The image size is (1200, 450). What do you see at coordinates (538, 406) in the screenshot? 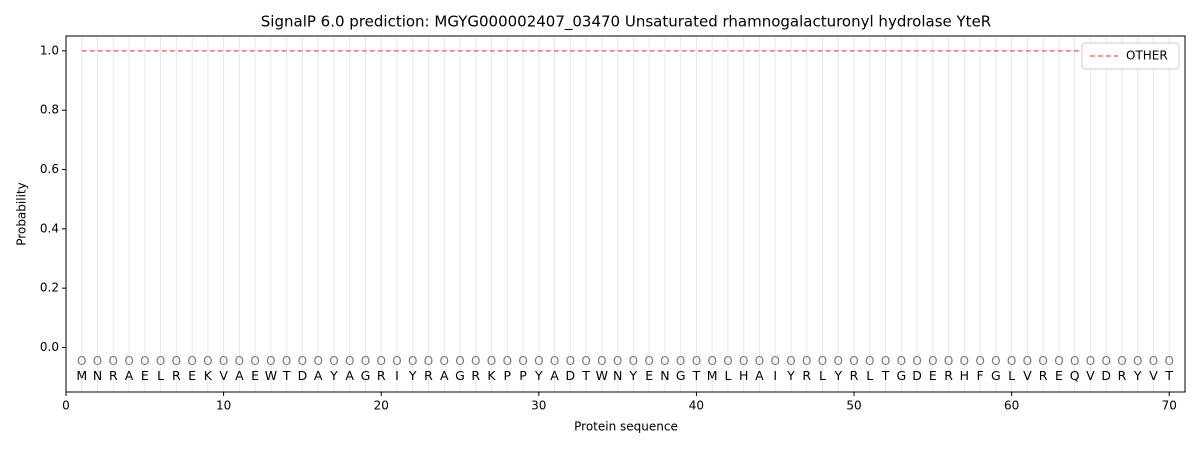
I see `x-tick-label: 30` at bounding box center [538, 406].